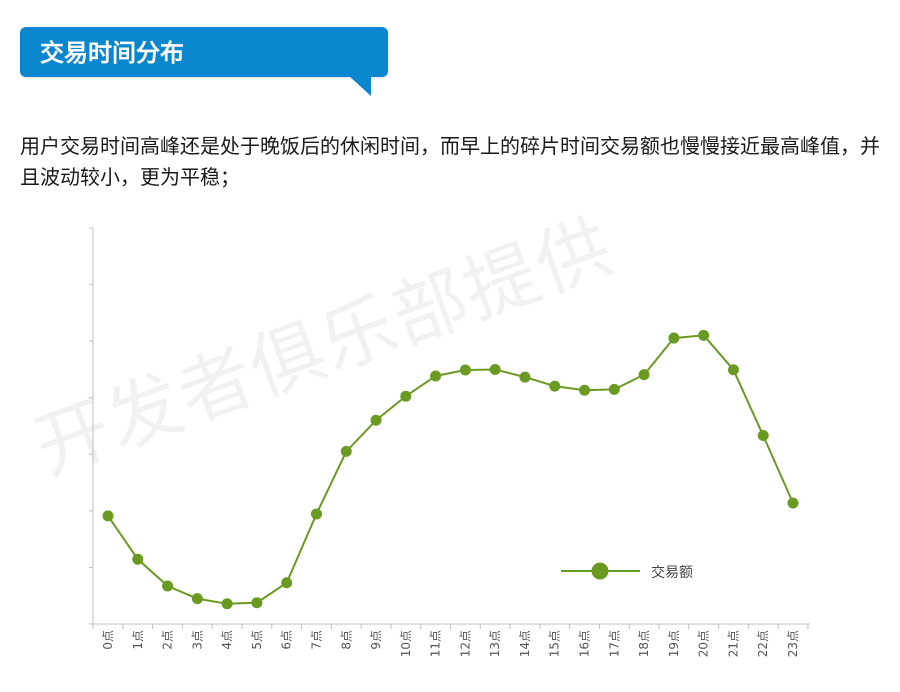 This screenshot has width=900, height=692. What do you see at coordinates (227, 640) in the screenshot?
I see `x-tick-label: 4点` at bounding box center [227, 640].